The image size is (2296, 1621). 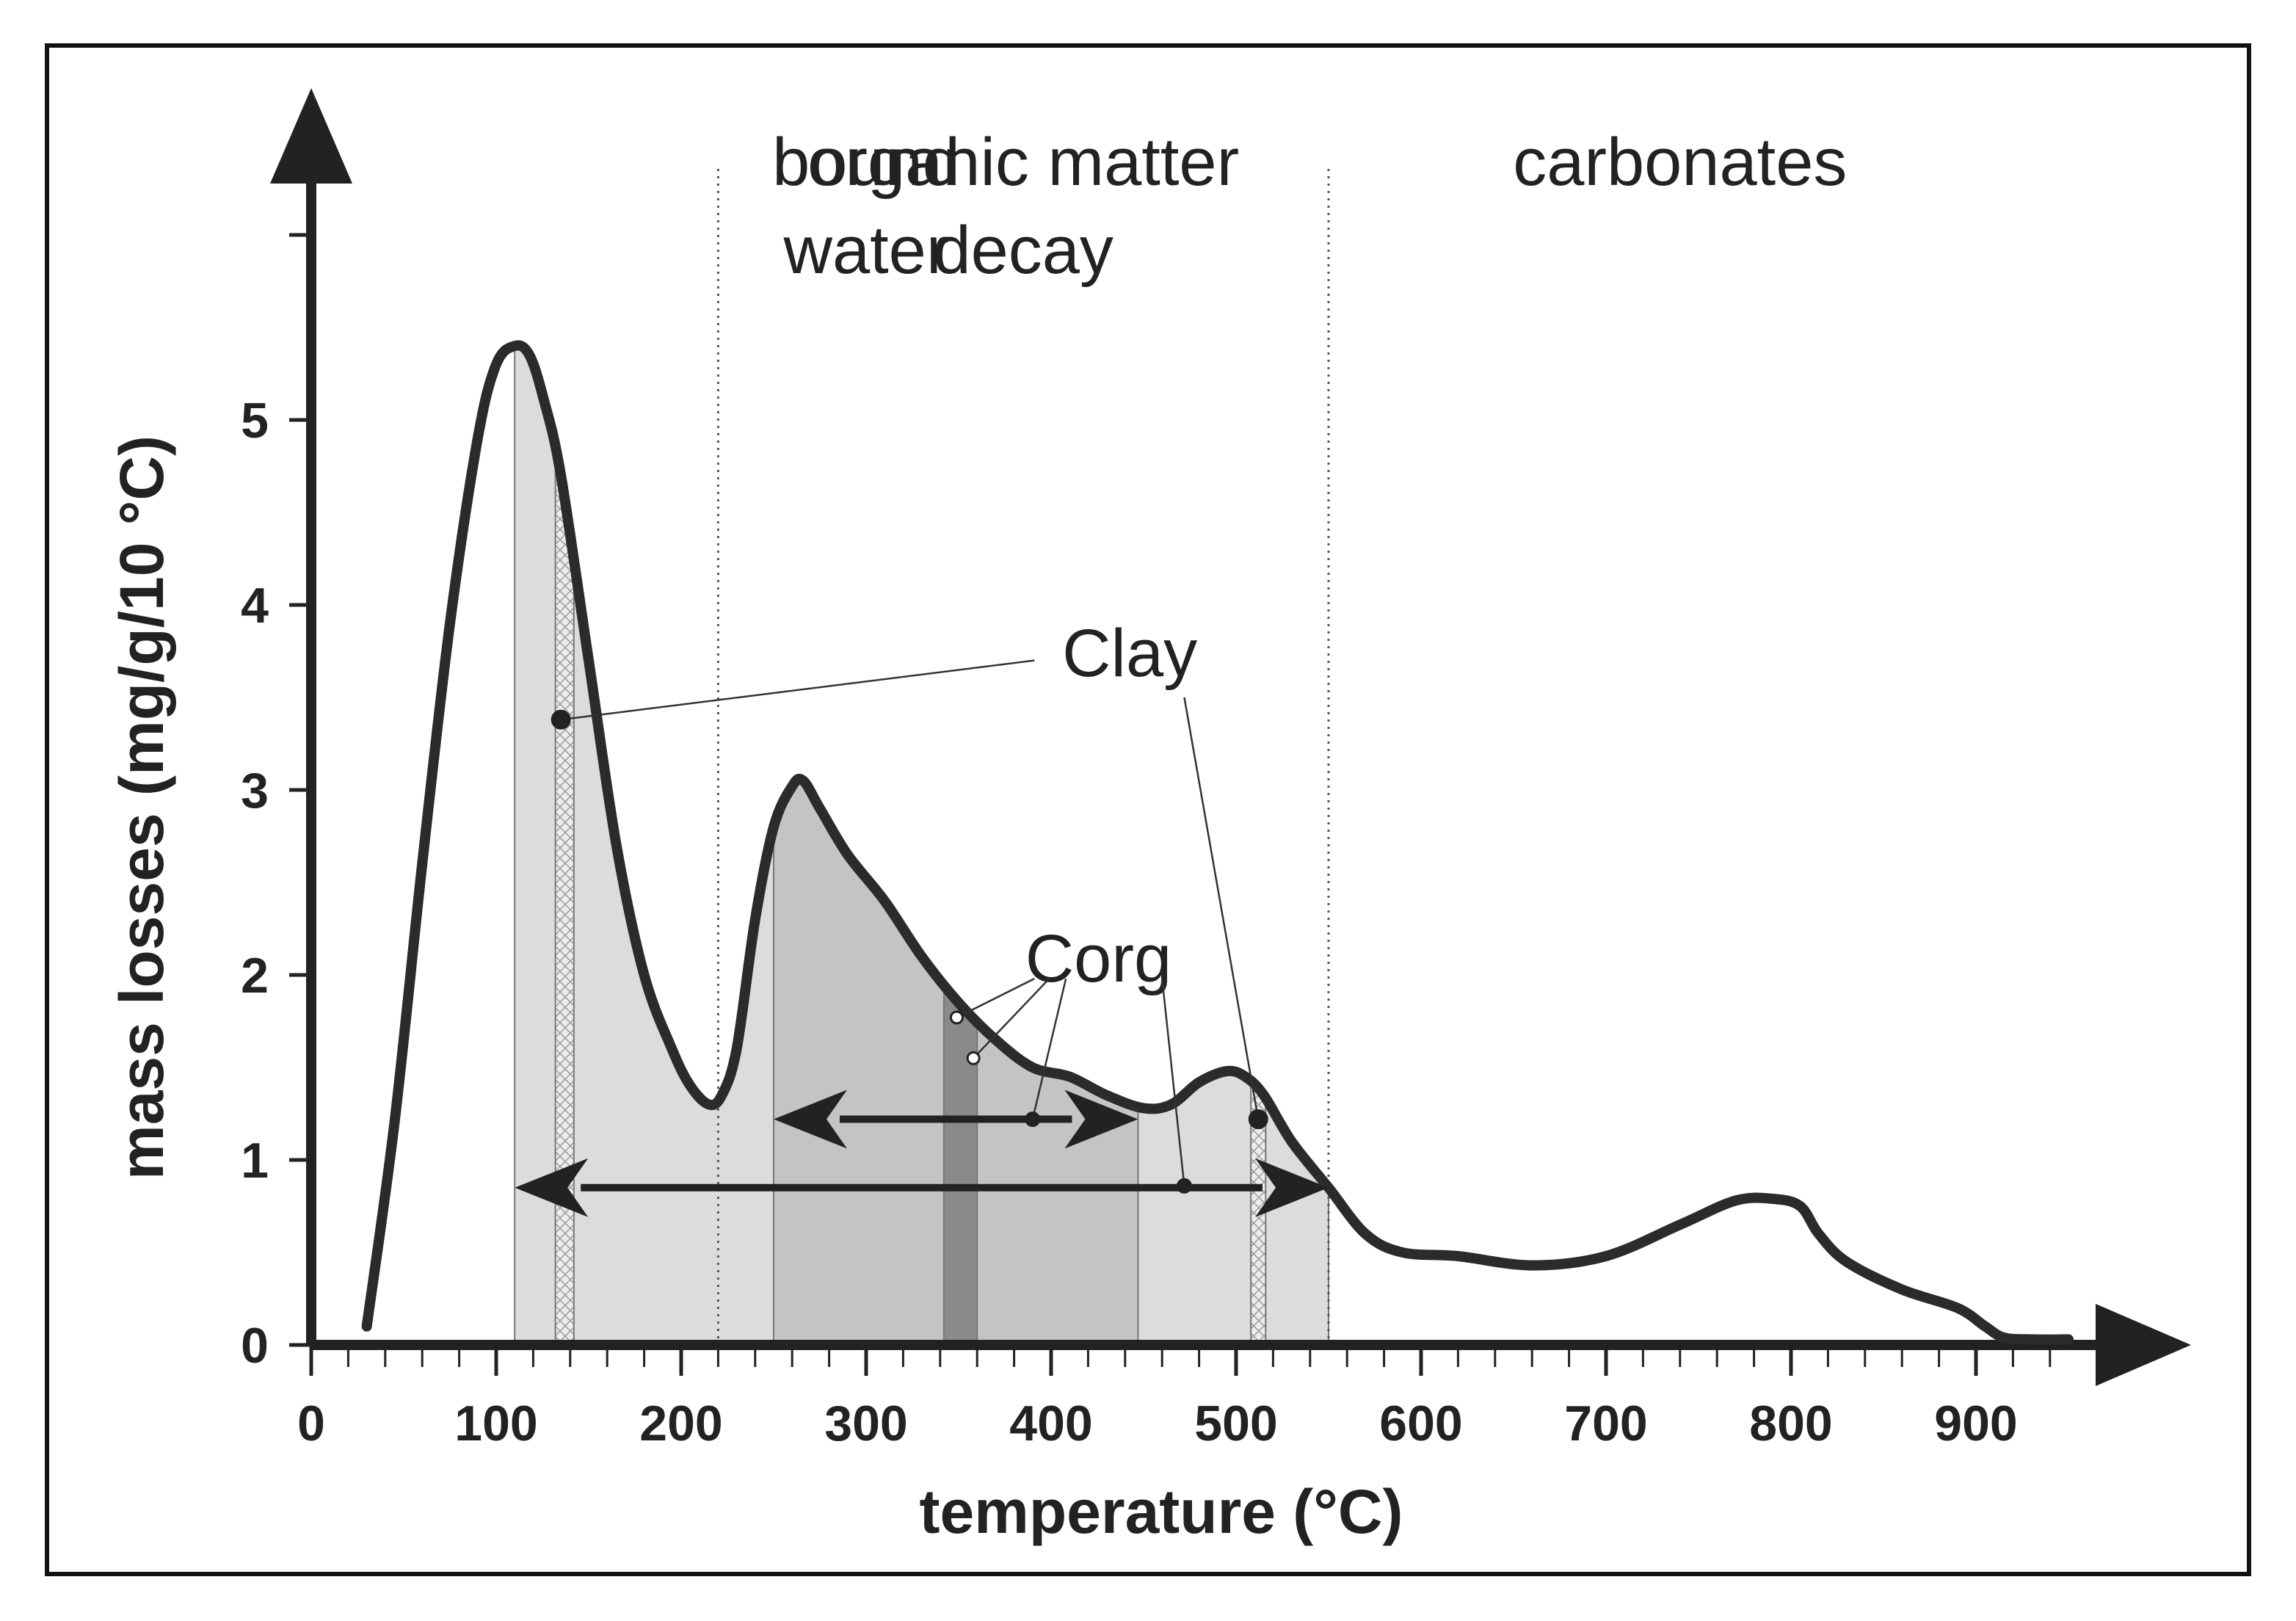 I want to click on annotation-clay: Clay, so click(x=1129, y=653).